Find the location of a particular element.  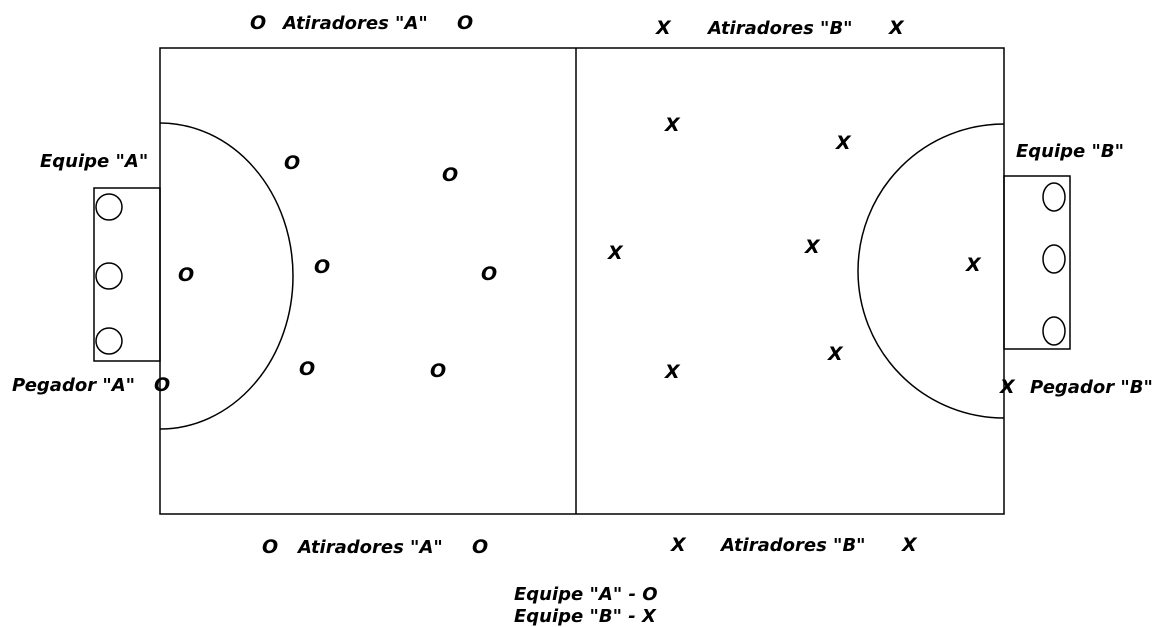

atiradores-a-bottom-label: Atiradores "A" is located at coordinates (369, 547).